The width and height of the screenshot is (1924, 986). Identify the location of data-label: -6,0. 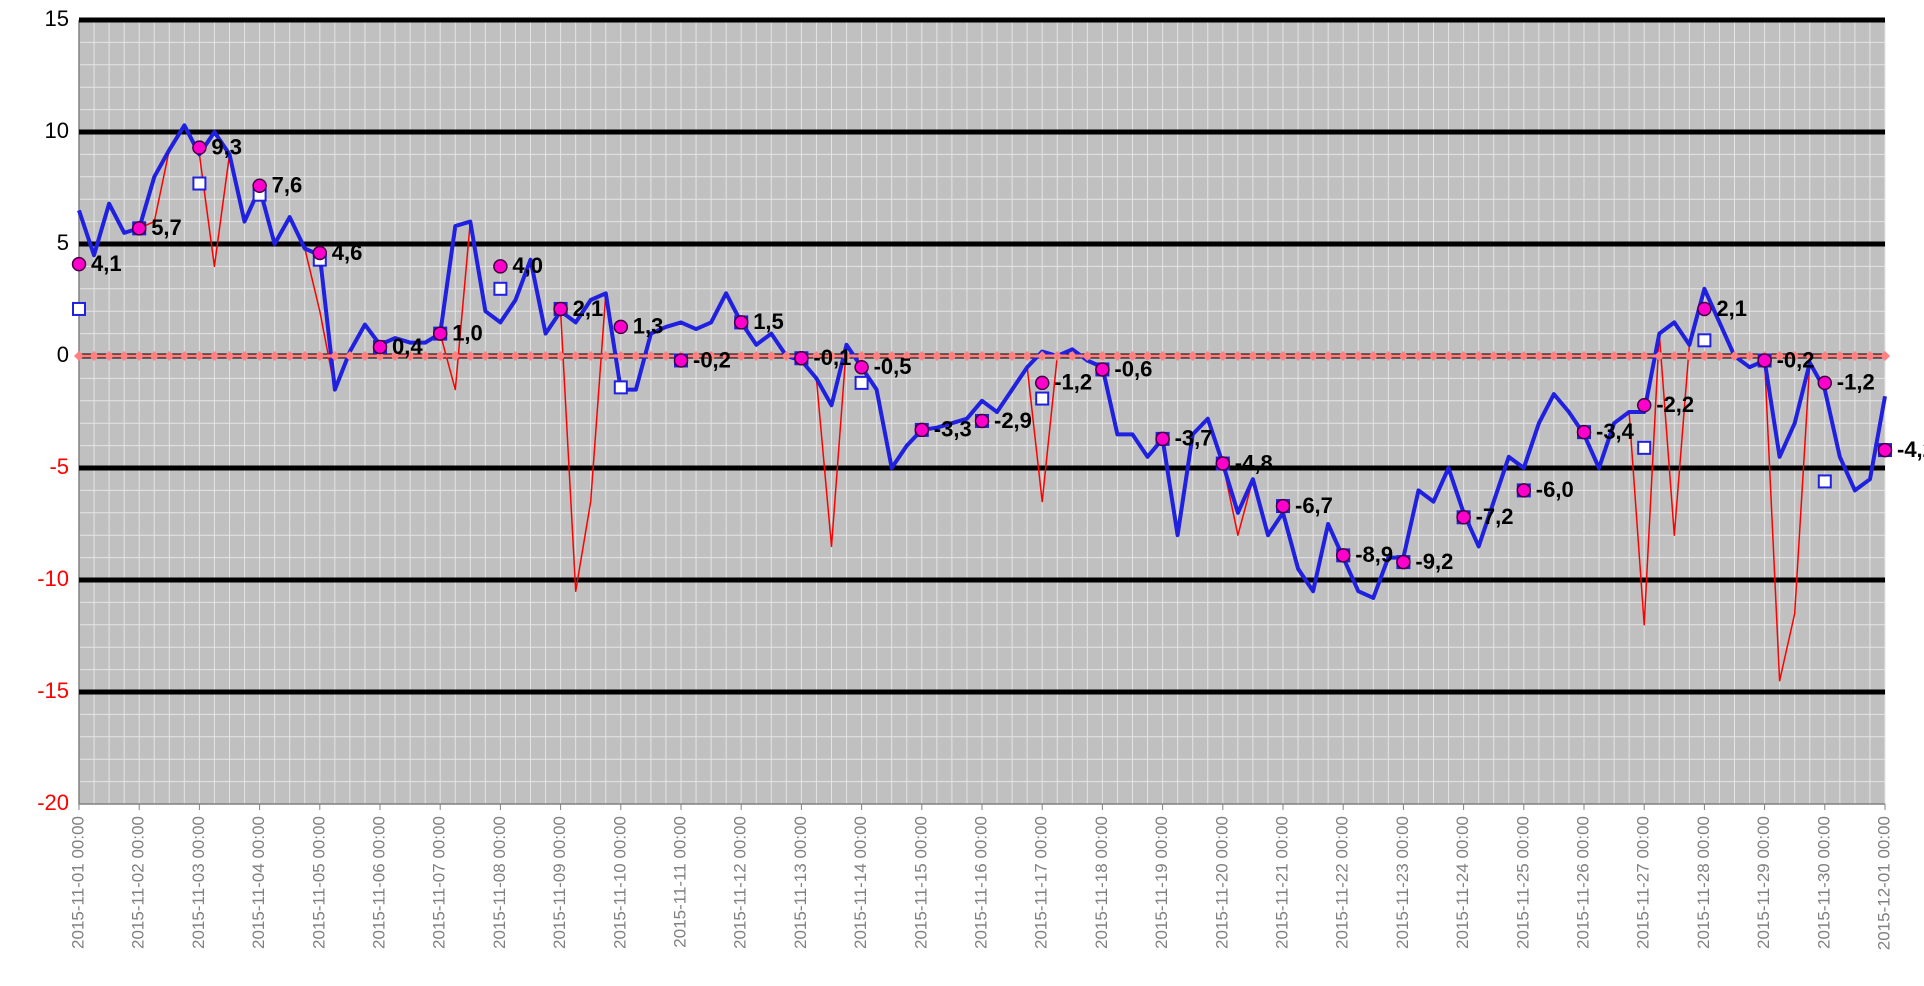
(1555, 489).